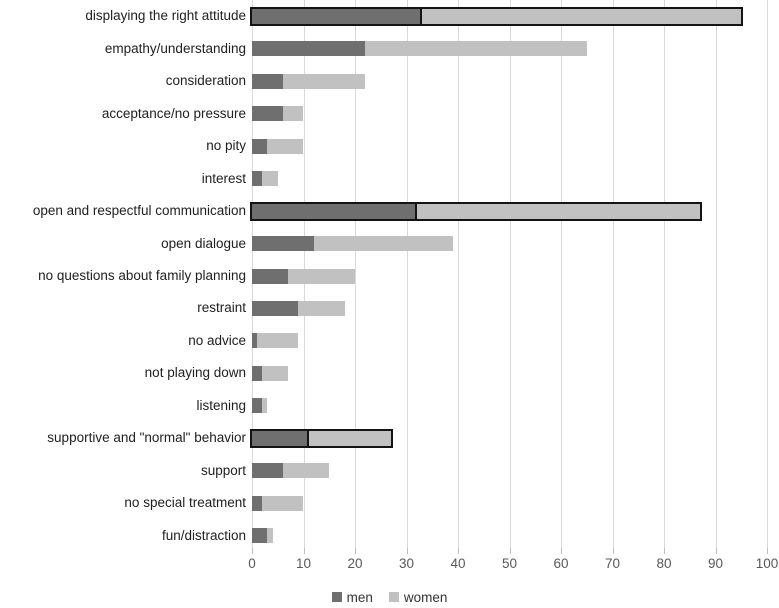 This screenshot has height=608, width=779. I want to click on category-label: restraint, so click(221, 308).